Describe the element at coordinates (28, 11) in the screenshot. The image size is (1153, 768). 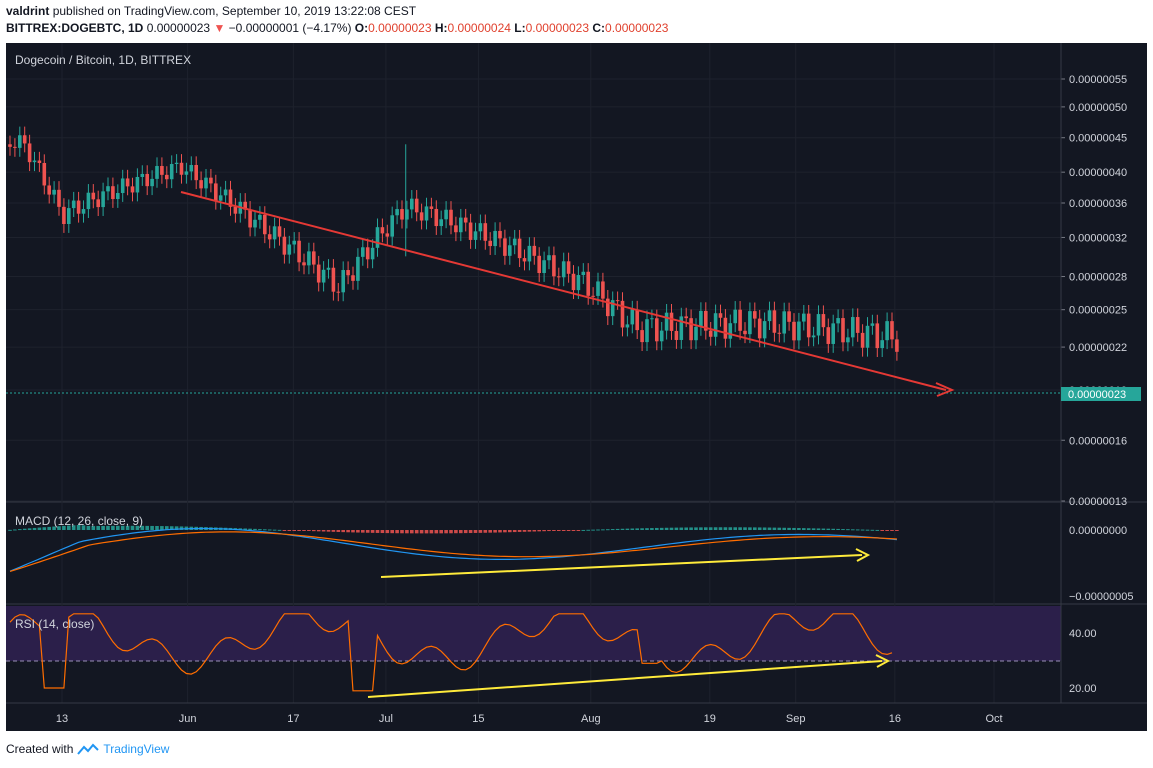
I see `author-name: valdrint` at that location.